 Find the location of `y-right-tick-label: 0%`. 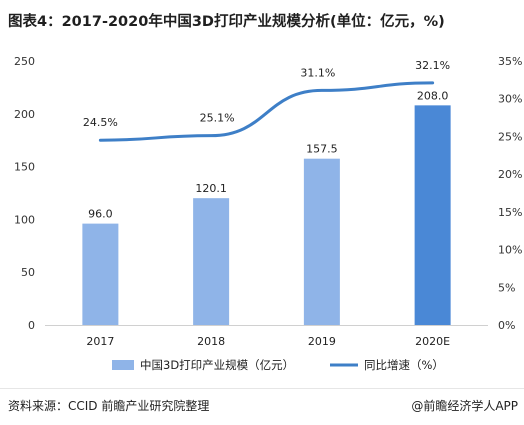

y-right-tick-label: 0% is located at coordinates (506, 325).